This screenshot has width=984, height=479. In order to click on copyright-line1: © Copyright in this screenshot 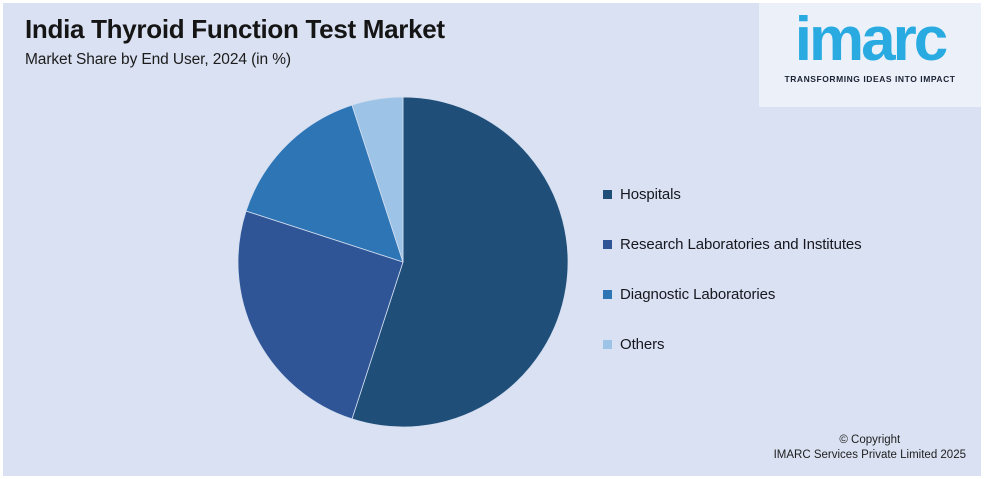, I will do `click(870, 439)`.